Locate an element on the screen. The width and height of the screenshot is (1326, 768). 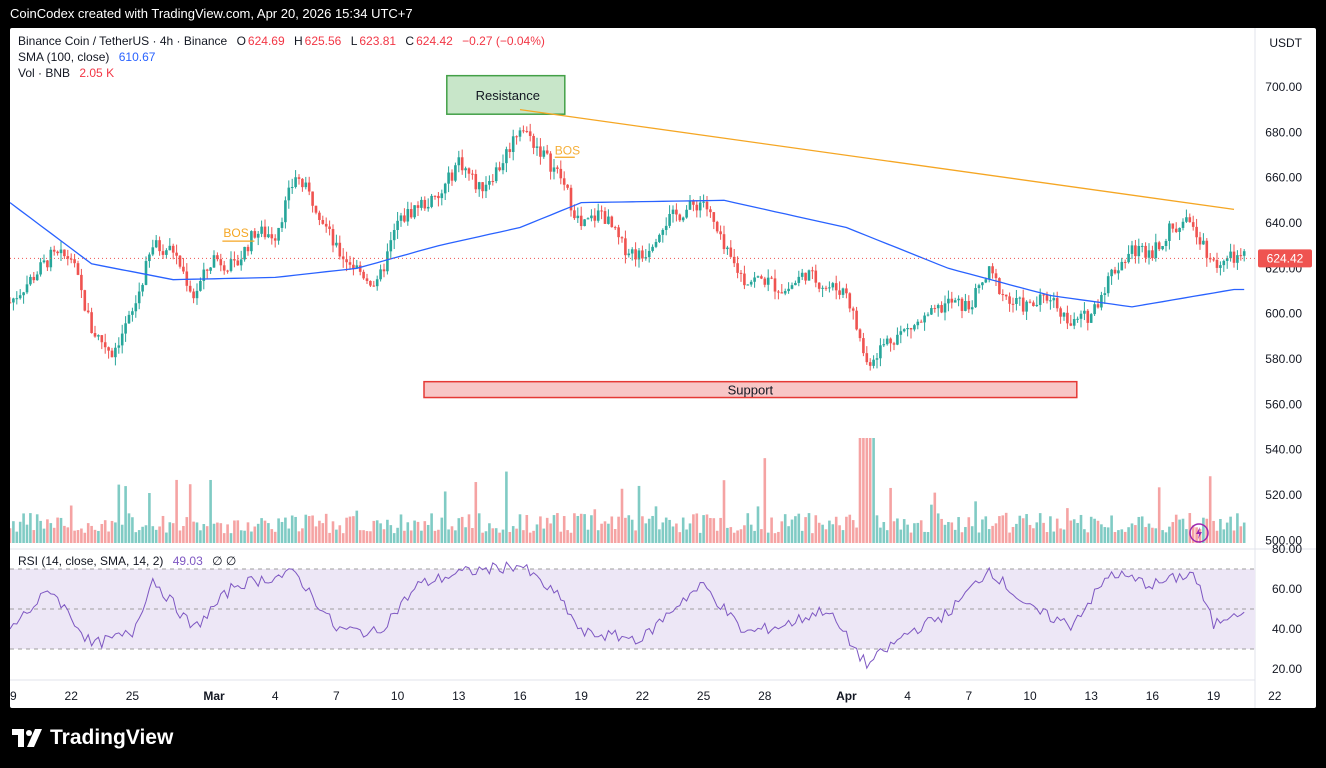
lightning-icon is located at coordinates (1199, 533).